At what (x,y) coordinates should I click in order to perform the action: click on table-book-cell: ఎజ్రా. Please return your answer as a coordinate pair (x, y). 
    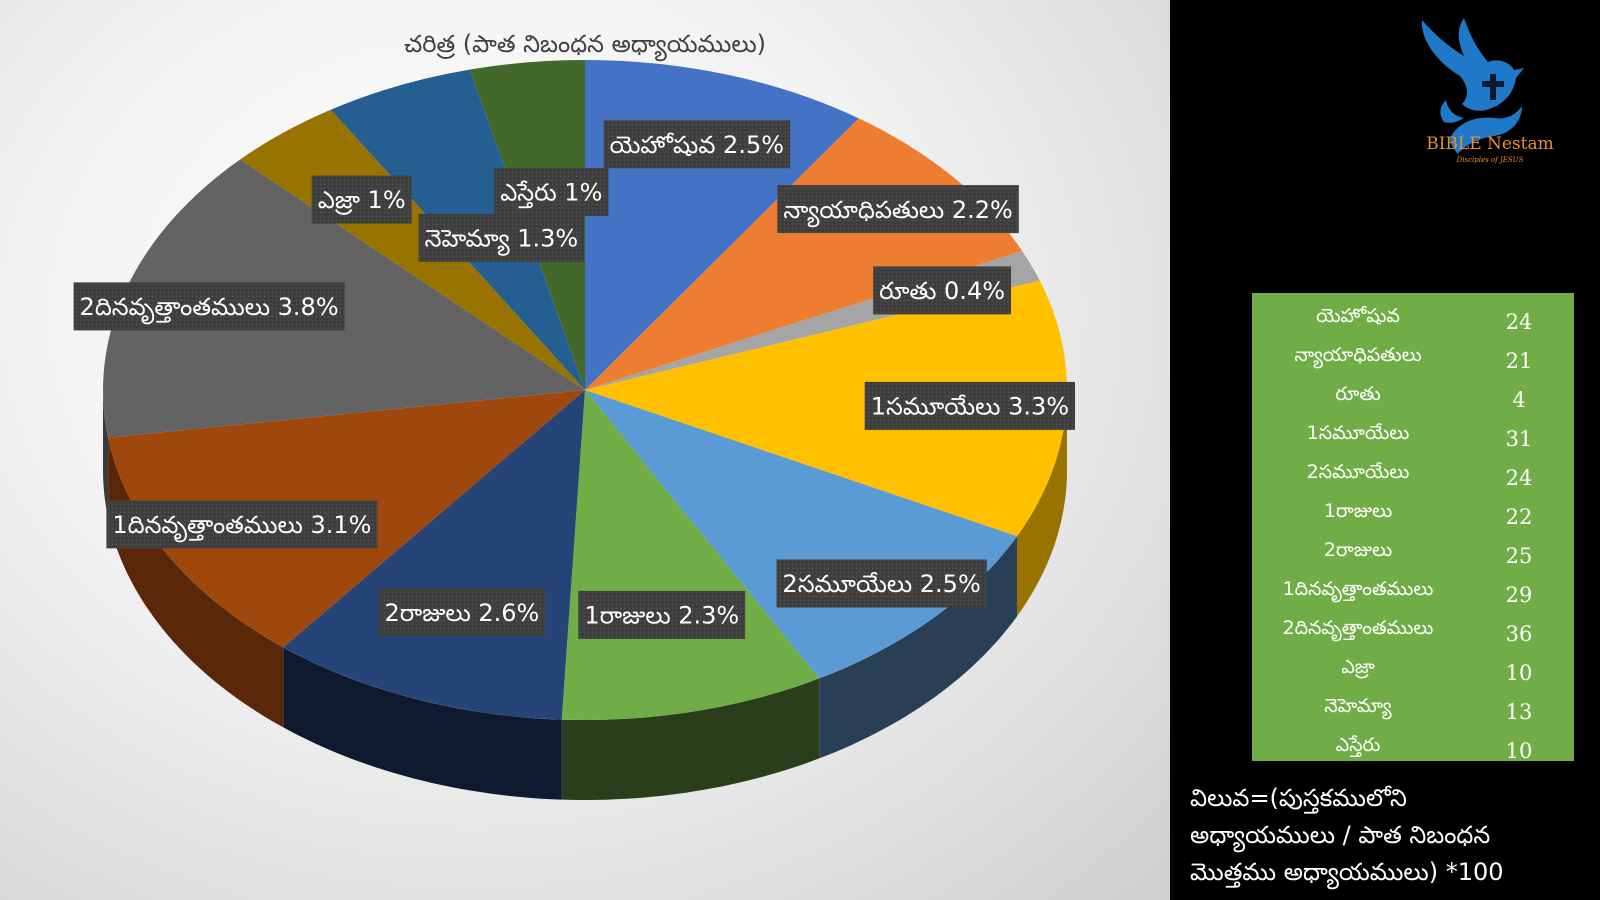
    Looking at the image, I should click on (1358, 667).